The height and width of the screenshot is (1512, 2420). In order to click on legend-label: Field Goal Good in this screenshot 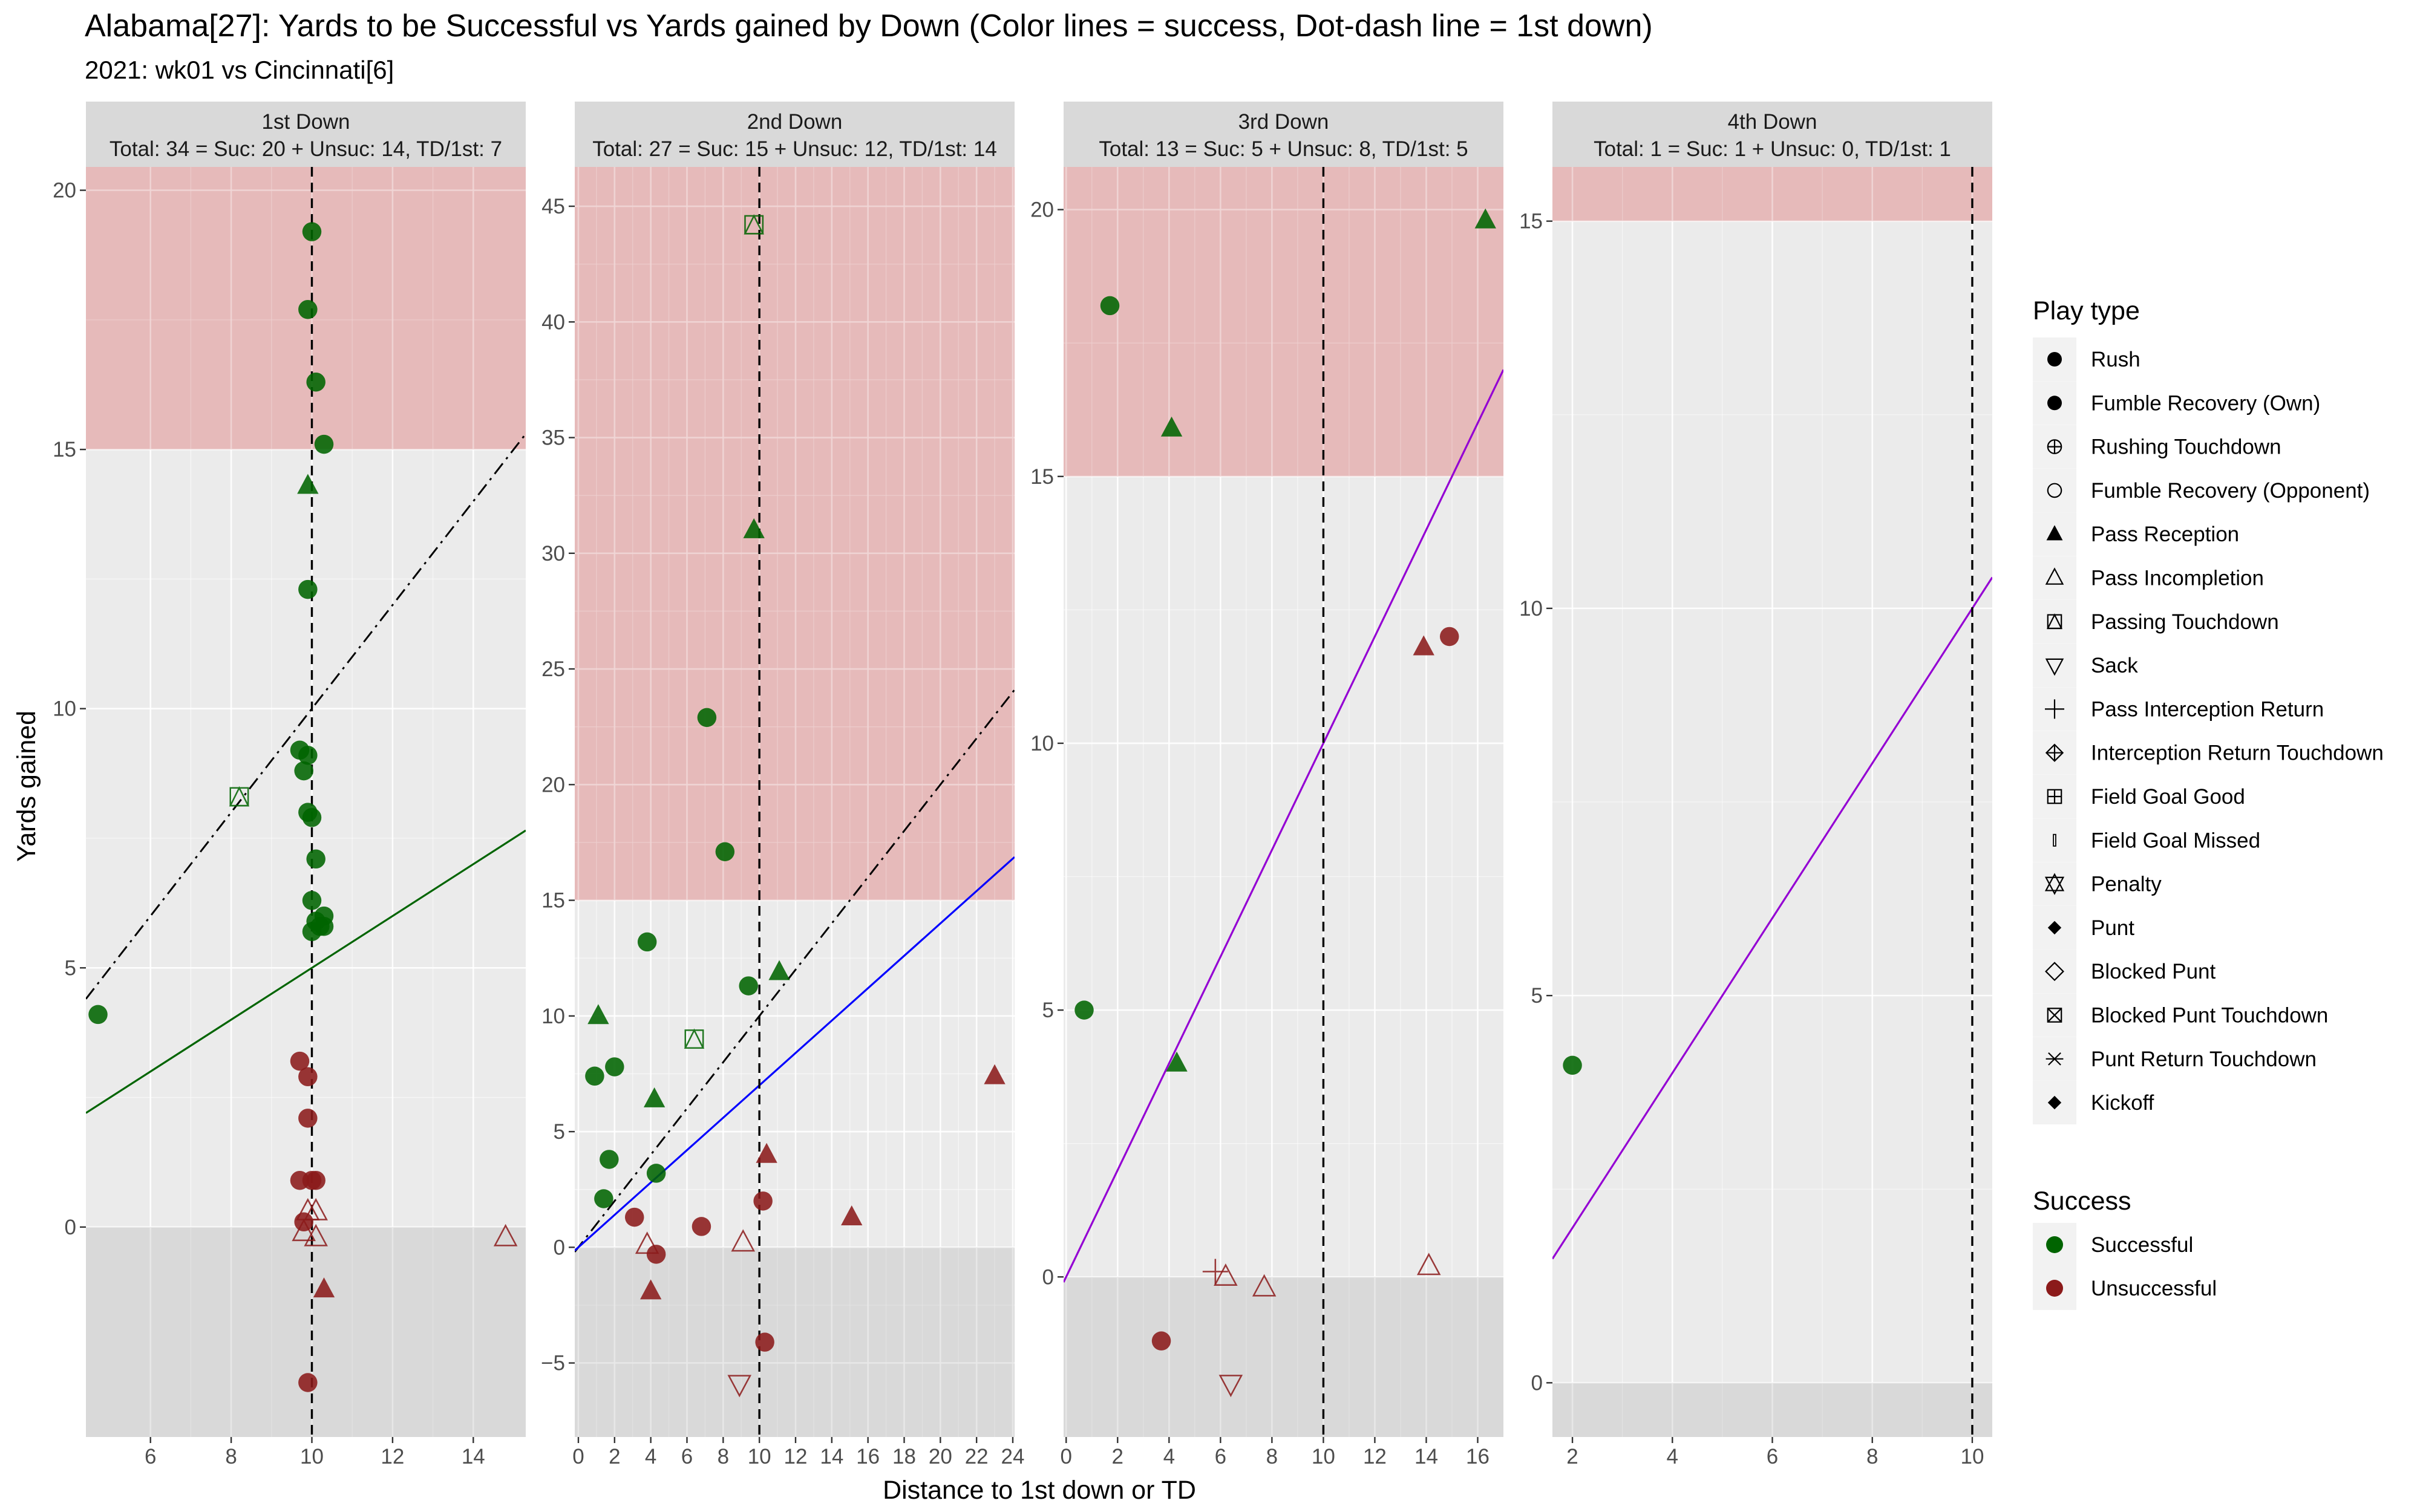, I will do `click(2168, 797)`.